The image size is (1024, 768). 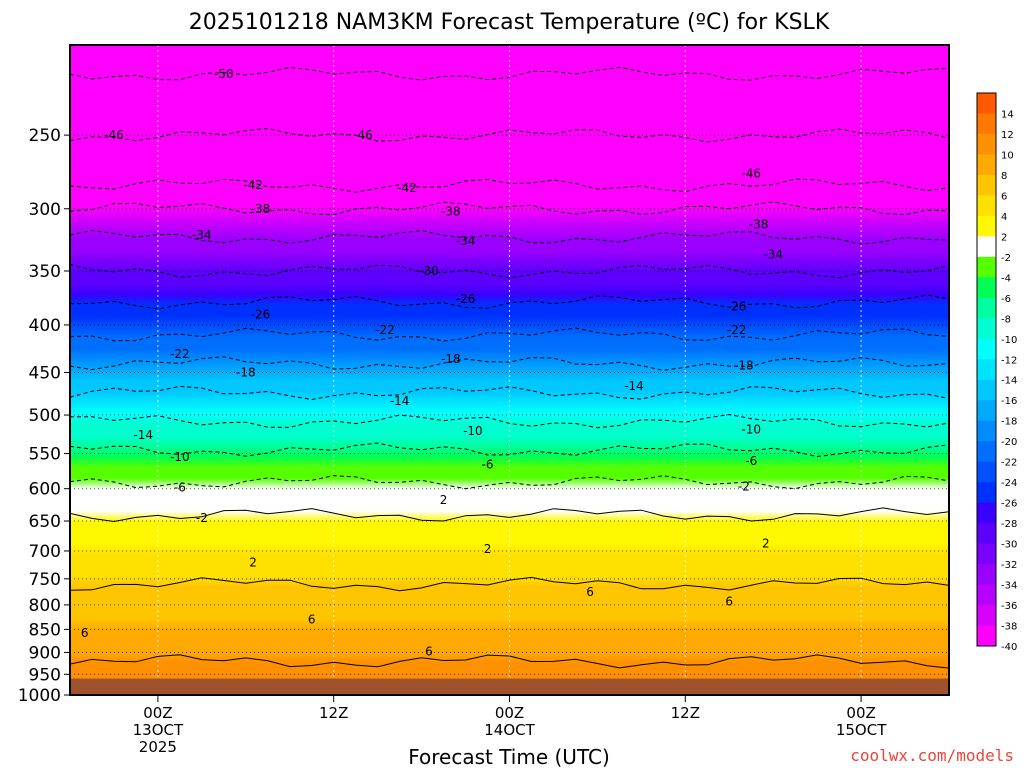 What do you see at coordinates (45, 455) in the screenshot?
I see `y-tick-label: 550` at bounding box center [45, 455].